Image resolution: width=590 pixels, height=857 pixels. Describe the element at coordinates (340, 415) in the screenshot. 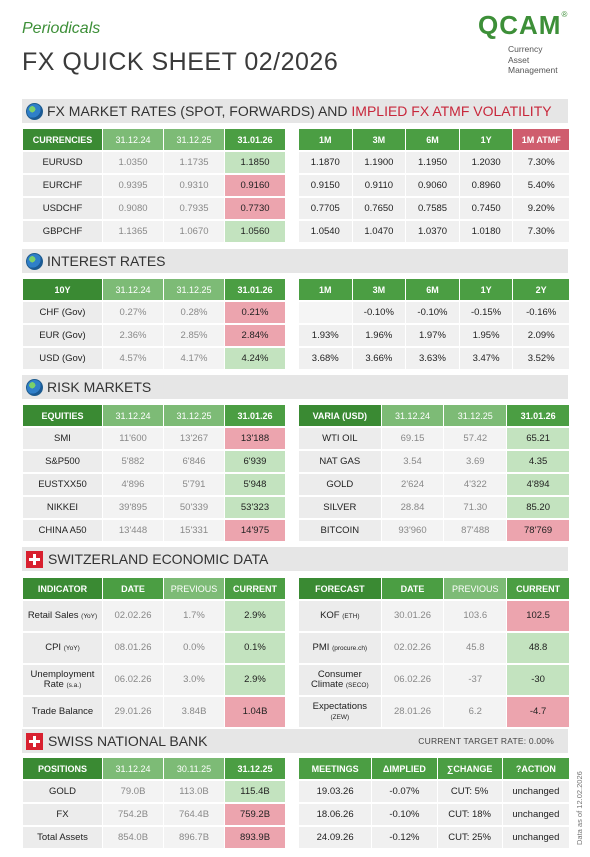

I see `column-header: VARIA (USD)` at that location.